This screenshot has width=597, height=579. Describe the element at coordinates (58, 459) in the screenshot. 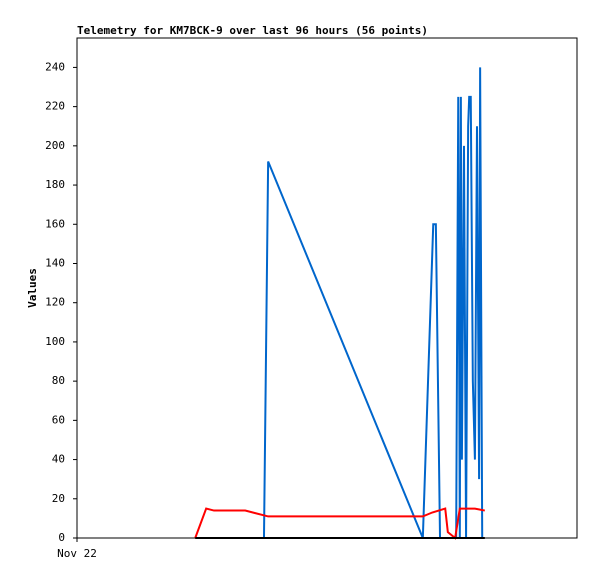

I see `y-tick-label: 40` at that location.